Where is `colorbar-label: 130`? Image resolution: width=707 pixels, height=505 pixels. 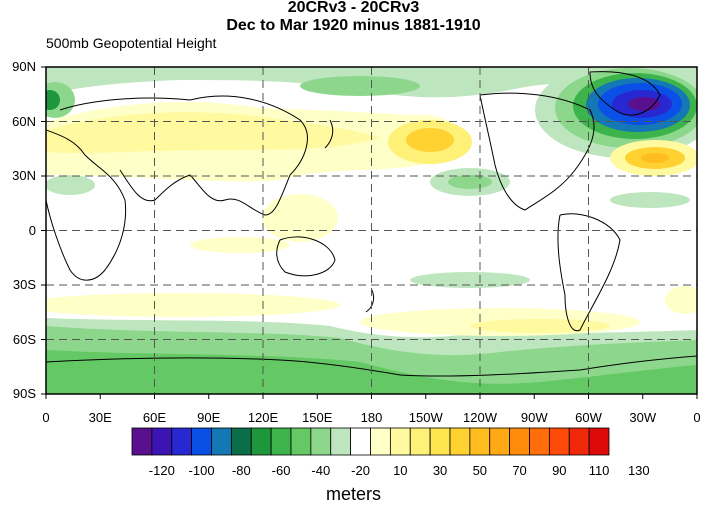
colorbar-label: 130 is located at coordinates (638, 470).